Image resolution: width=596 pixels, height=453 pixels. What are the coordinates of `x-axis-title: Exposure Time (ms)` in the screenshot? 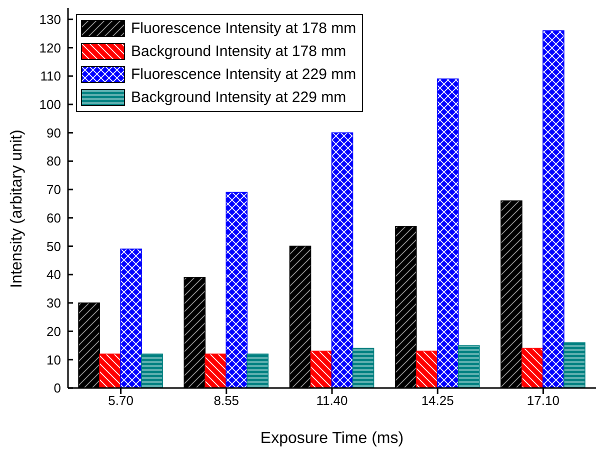 It's located at (332, 438).